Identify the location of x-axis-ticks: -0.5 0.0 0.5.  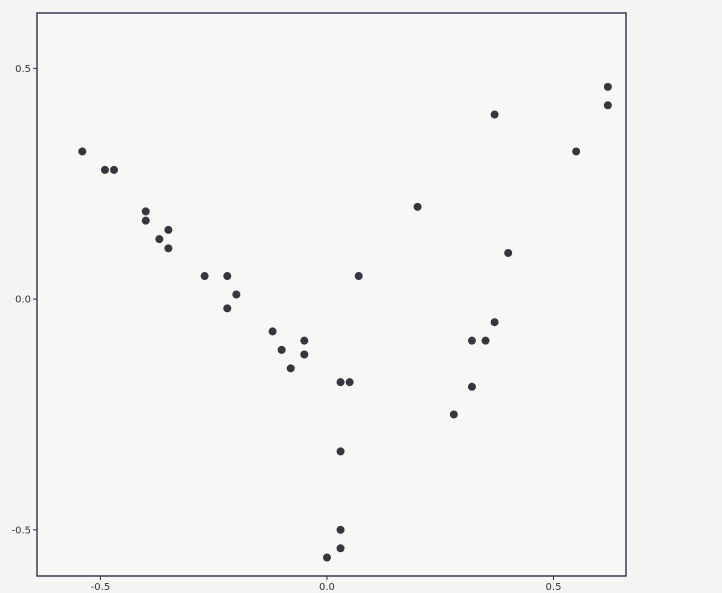
(326, 584).